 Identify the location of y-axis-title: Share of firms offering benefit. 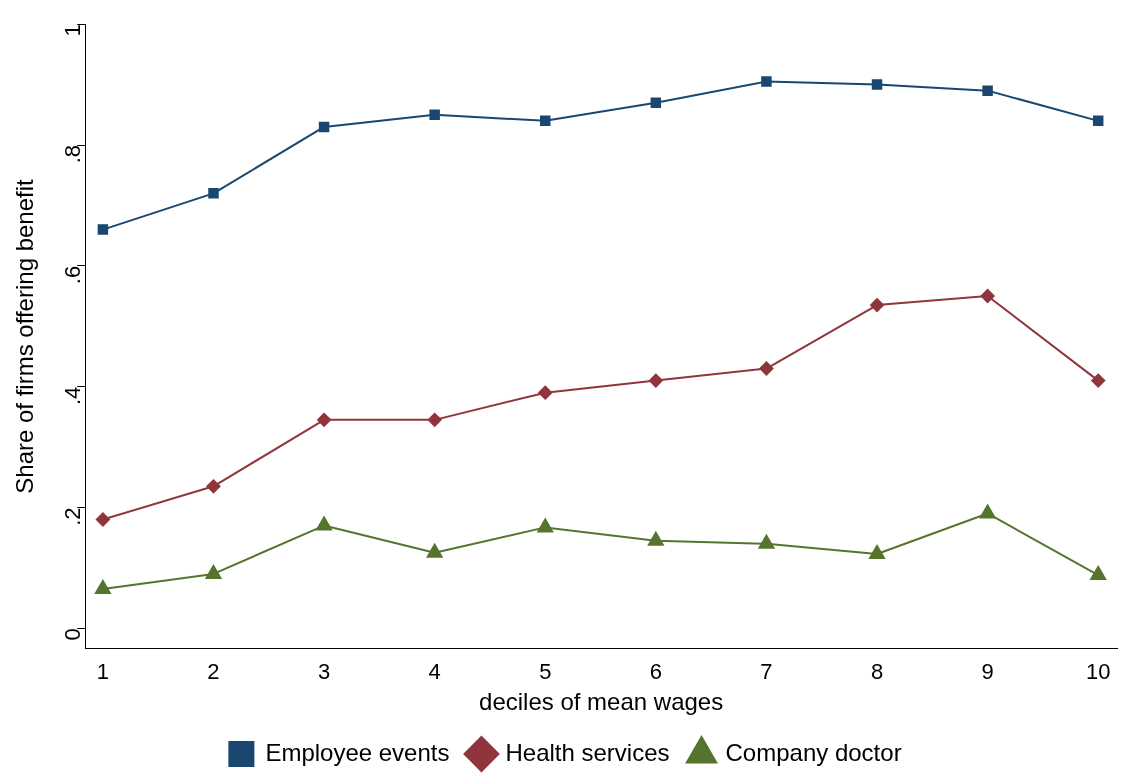
(25, 336).